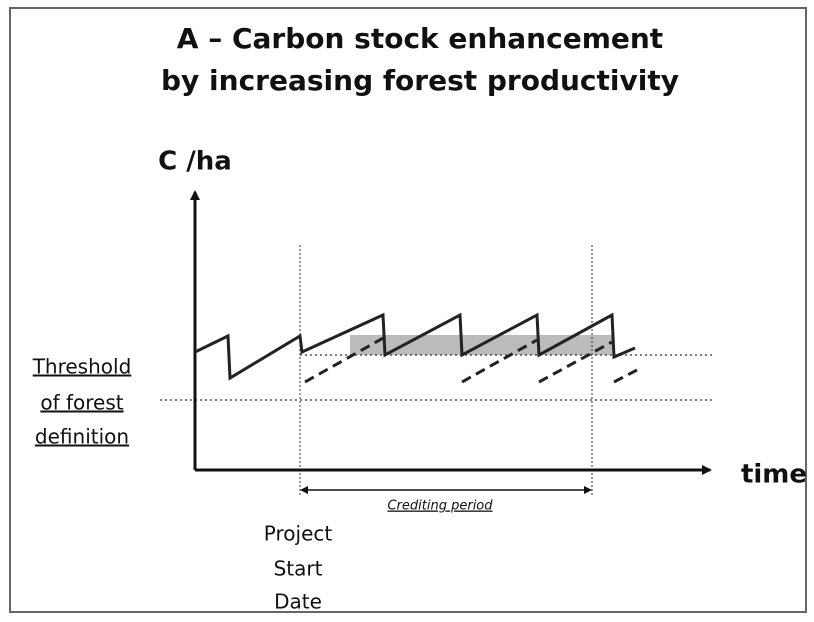  What do you see at coordinates (195, 162) in the screenshot?
I see `y-axis-label: C /ha` at bounding box center [195, 162].